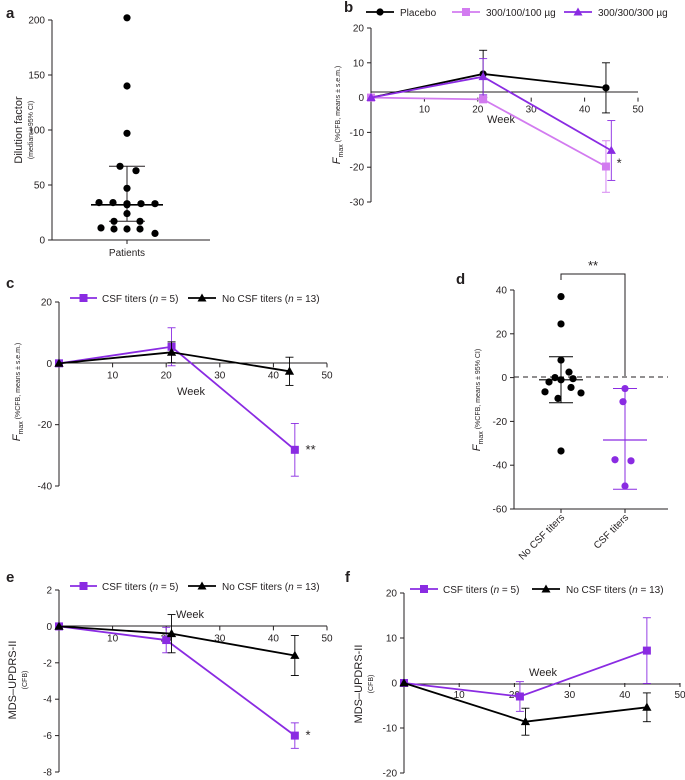  I want to click on d-y-tick-label: -20, so click(500, 422).